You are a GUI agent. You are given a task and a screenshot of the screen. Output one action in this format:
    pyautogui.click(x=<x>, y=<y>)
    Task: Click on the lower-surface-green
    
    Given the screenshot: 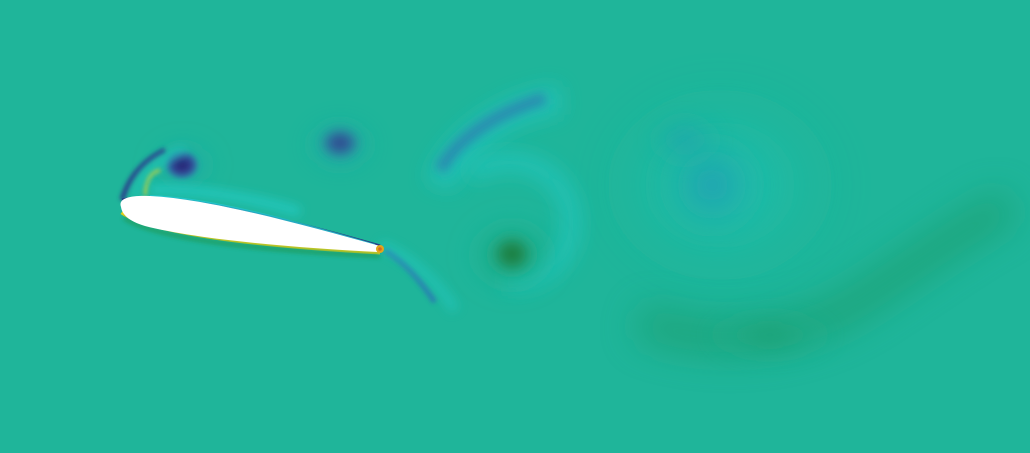 What is the action you would take?
    pyautogui.click(x=251, y=237)
    